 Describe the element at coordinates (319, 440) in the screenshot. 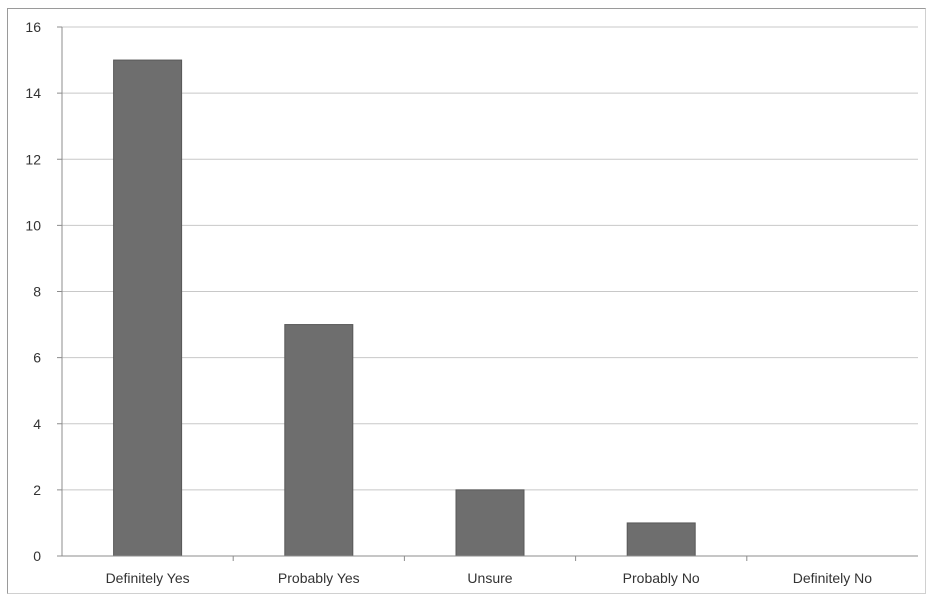

I see `bar-probably-yes` at that location.